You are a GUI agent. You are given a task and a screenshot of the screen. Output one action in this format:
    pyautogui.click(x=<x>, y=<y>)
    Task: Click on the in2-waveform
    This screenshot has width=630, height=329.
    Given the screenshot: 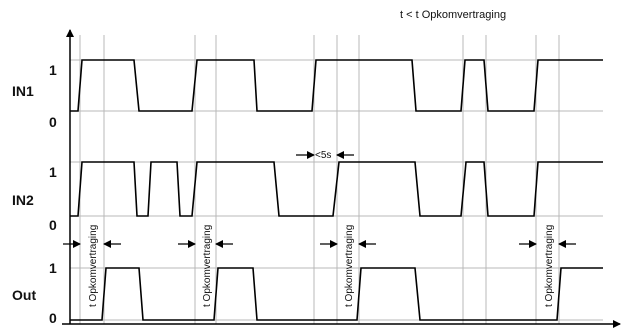 What is the action you would take?
    pyautogui.click(x=336, y=189)
    